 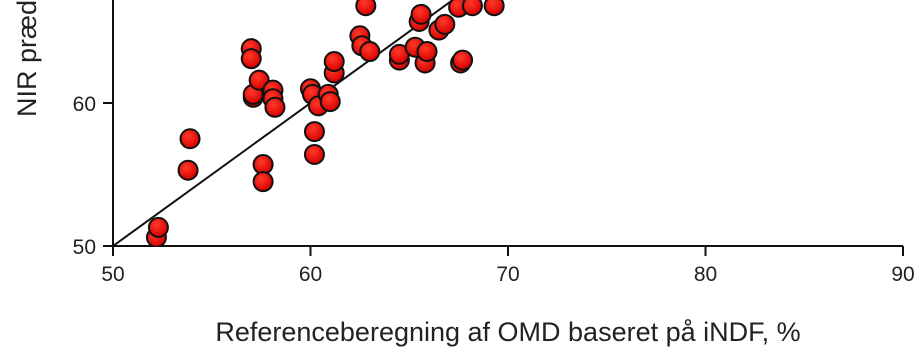 What do you see at coordinates (112, 274) in the screenshot?
I see `x-tick-label: 50` at bounding box center [112, 274].